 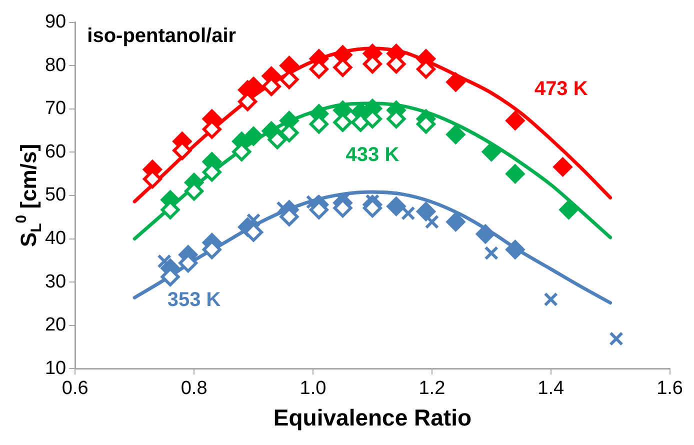 What do you see at coordinates (372, 417) in the screenshot?
I see `x-axis-title: Equivalence Ratio` at bounding box center [372, 417].